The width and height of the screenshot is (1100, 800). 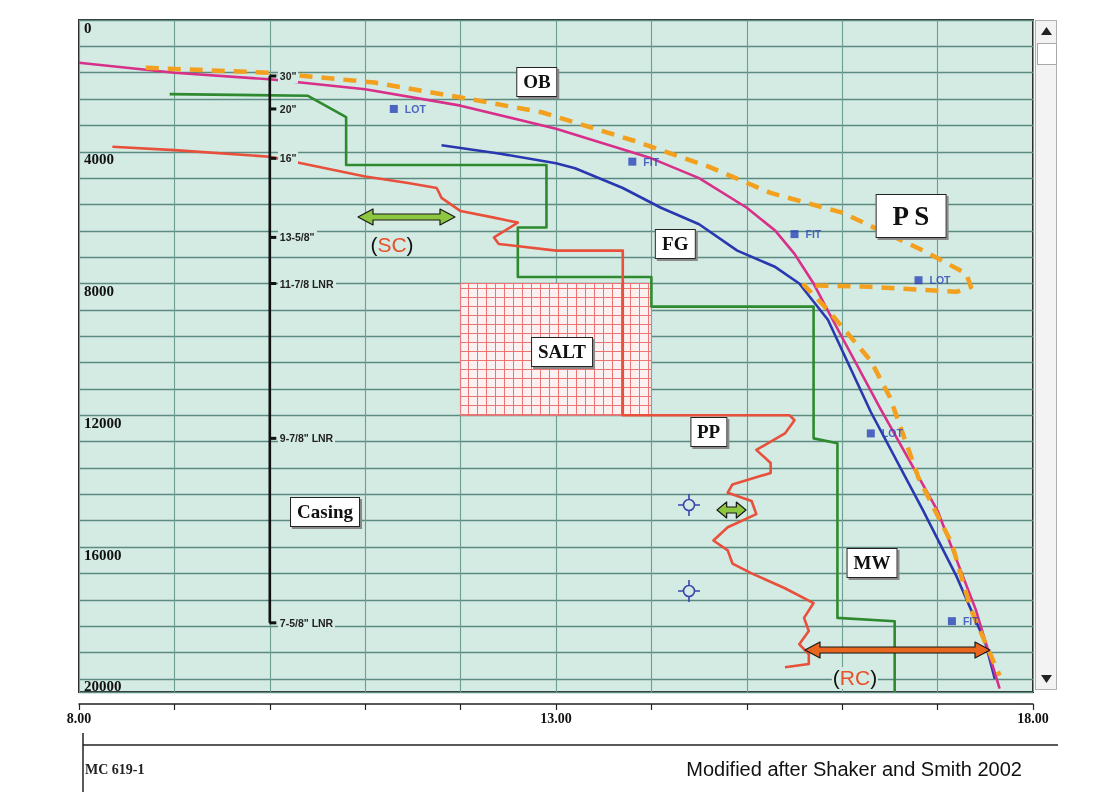 I want to click on annotation: (SC), so click(x=392, y=244).